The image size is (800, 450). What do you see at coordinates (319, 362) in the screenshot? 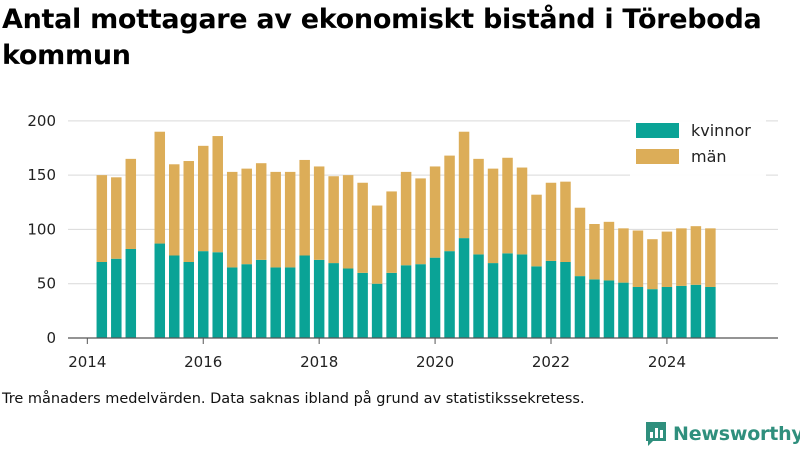
I see `x-tick-label: 2018` at bounding box center [319, 362].